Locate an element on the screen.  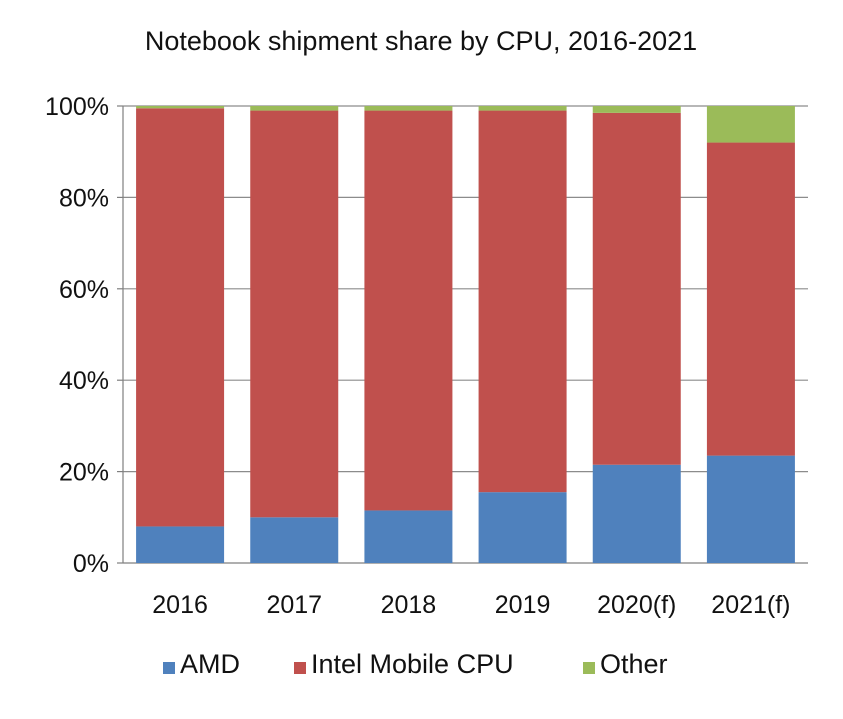
x-tick-label: 2018 is located at coordinates (409, 605).